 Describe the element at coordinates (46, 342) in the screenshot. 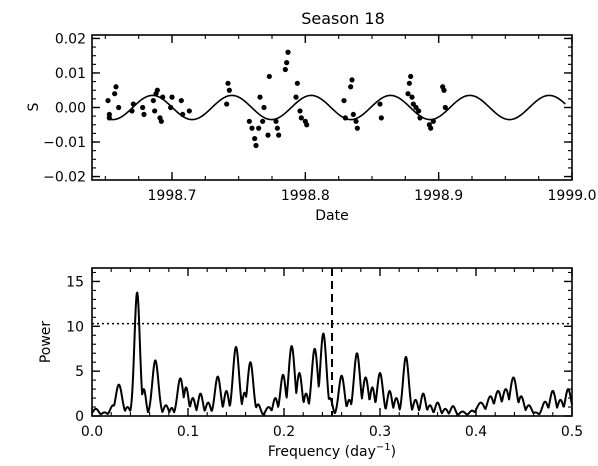

I see `panel2-ylabel: Power` at that location.